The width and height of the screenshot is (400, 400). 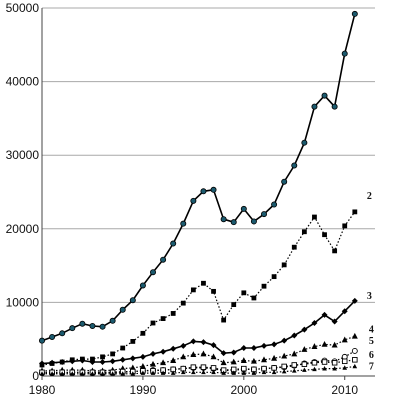 What do you see at coordinates (23, 155) in the screenshot?
I see `y-tick-label: 30000` at bounding box center [23, 155].